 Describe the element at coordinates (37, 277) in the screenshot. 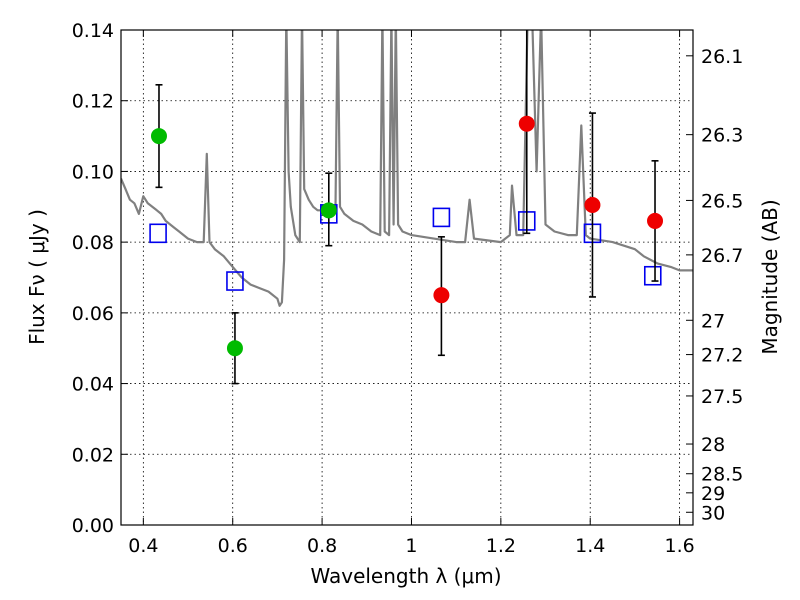

I see `y-axis-title: Flux Fν ( μJy )` at that location.